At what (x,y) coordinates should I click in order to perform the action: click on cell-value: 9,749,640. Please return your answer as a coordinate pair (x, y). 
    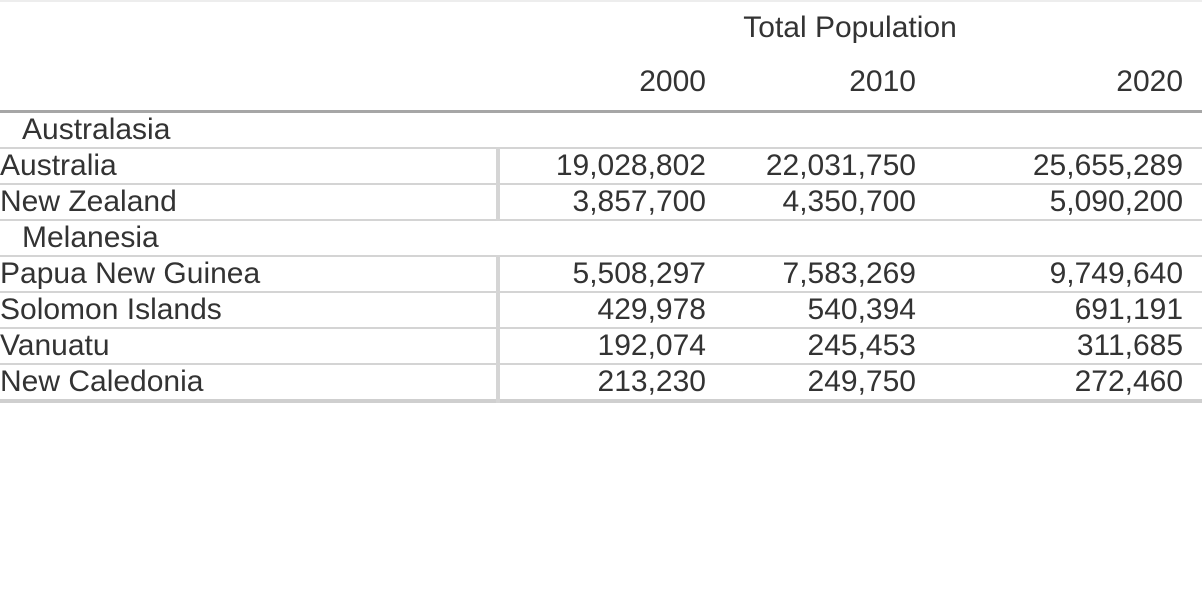
    Looking at the image, I should click on (1116, 273).